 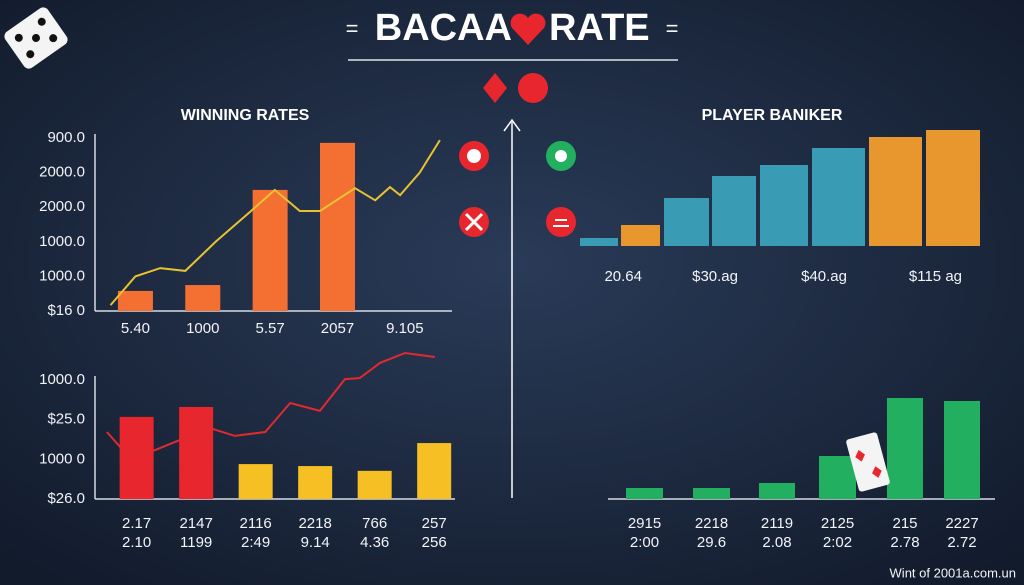 What do you see at coordinates (245, 115) in the screenshot?
I see `chart-title: WINNING RATES` at bounding box center [245, 115].